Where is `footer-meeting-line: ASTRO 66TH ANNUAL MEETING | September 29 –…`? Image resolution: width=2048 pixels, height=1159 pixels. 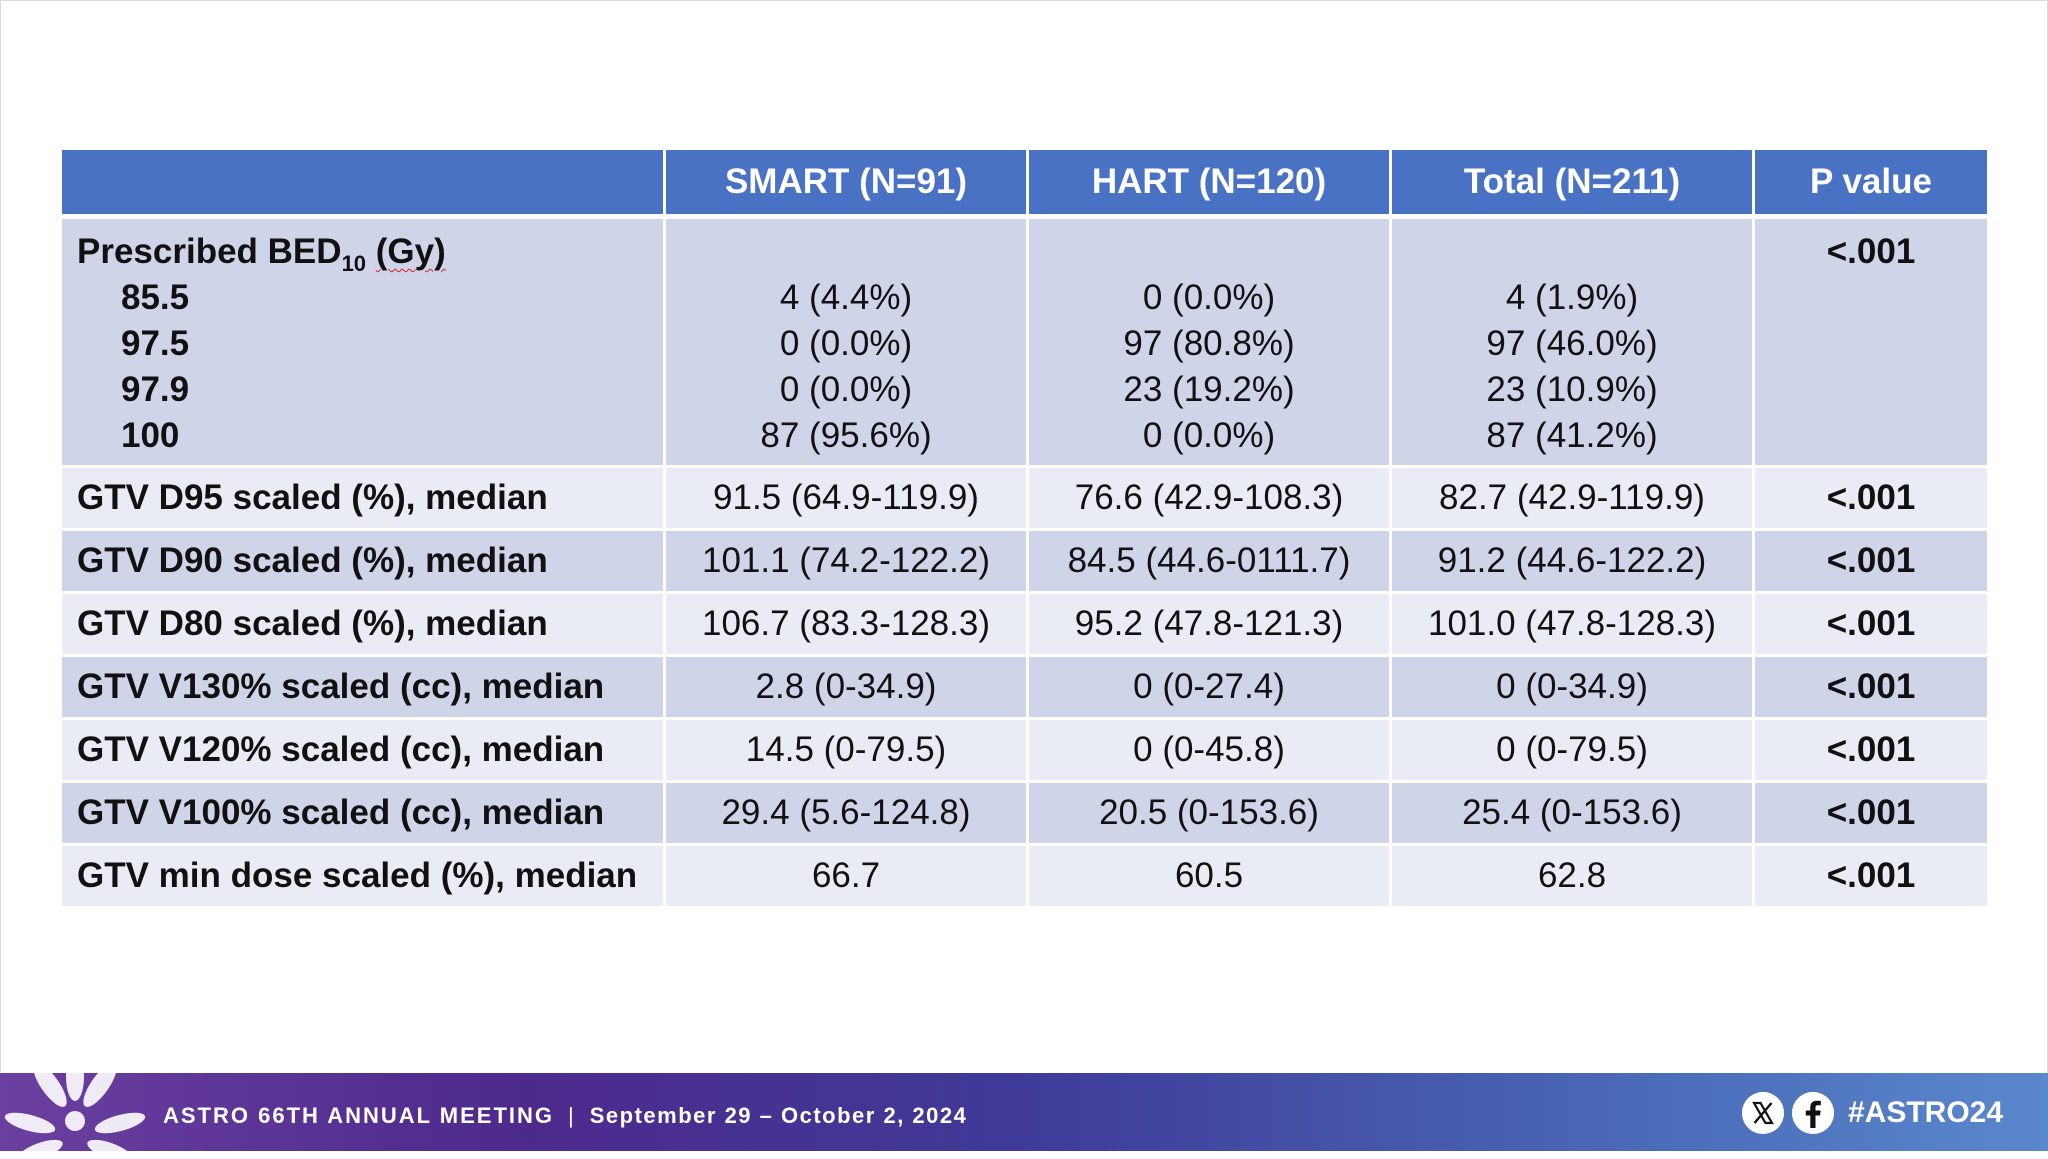 footer-meeting-line: ASTRO 66TH ANNUAL MEETING | September 29 –… is located at coordinates (565, 1112).